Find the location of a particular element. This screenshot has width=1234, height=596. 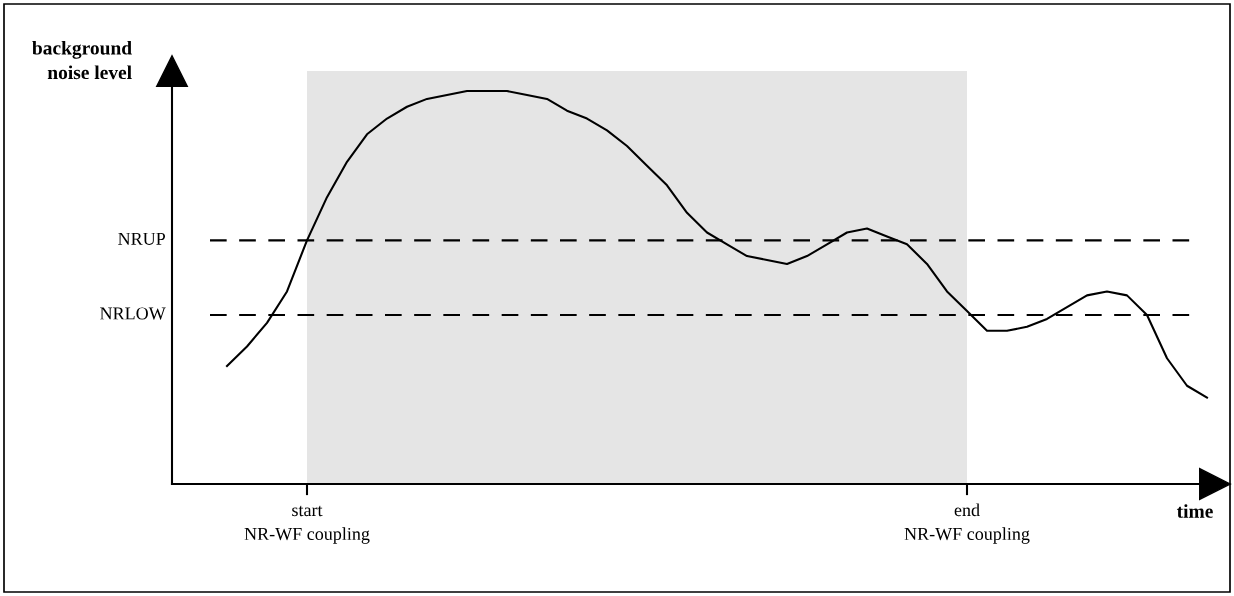

ref-line-label: NRLOW is located at coordinates (133, 313).